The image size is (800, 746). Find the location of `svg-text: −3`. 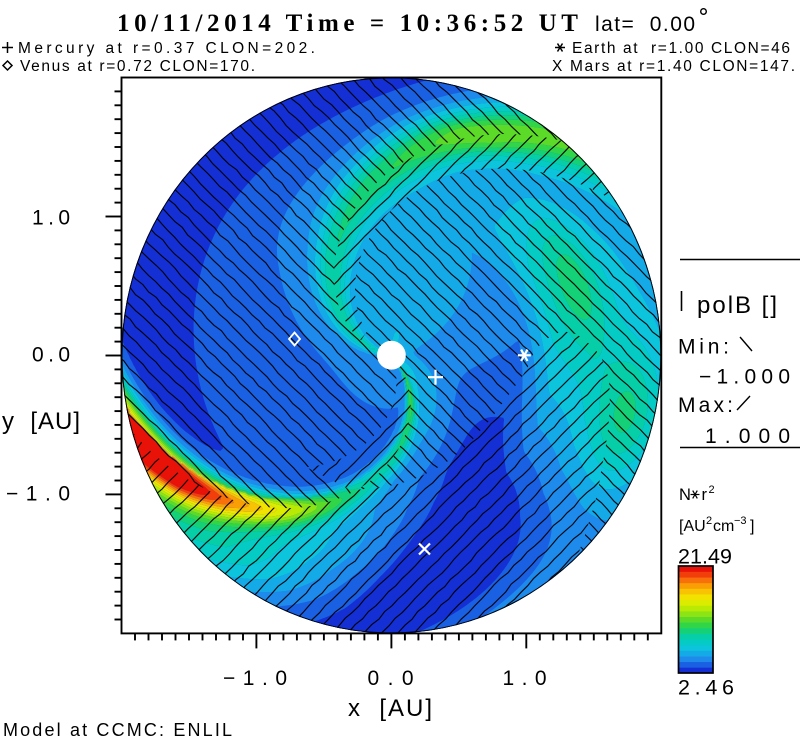

svg-text: −3 is located at coordinates (740, 521).